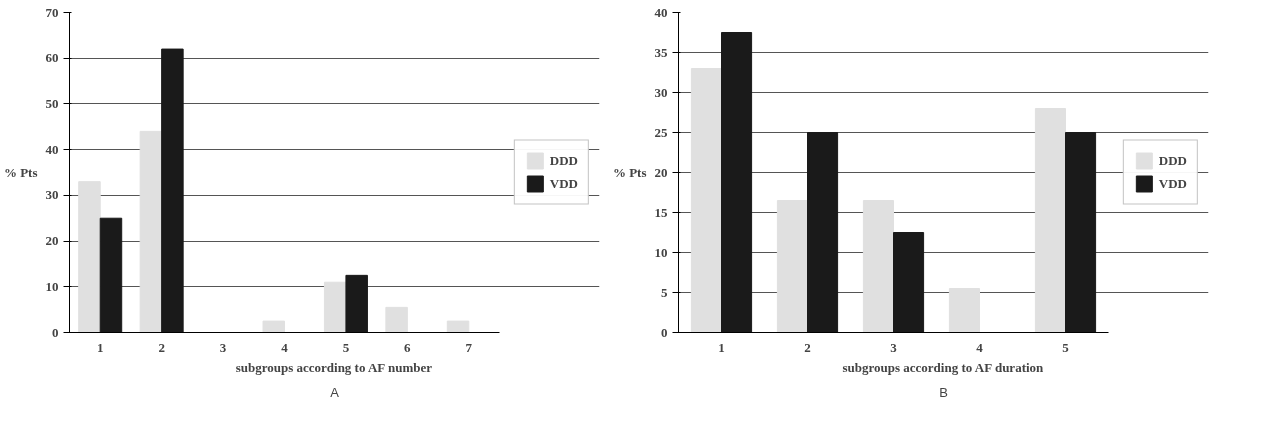 This screenshot has height=444, width=1286. Describe the element at coordinates (408, 347) in the screenshot. I see `x-tick-label: 6` at that location.